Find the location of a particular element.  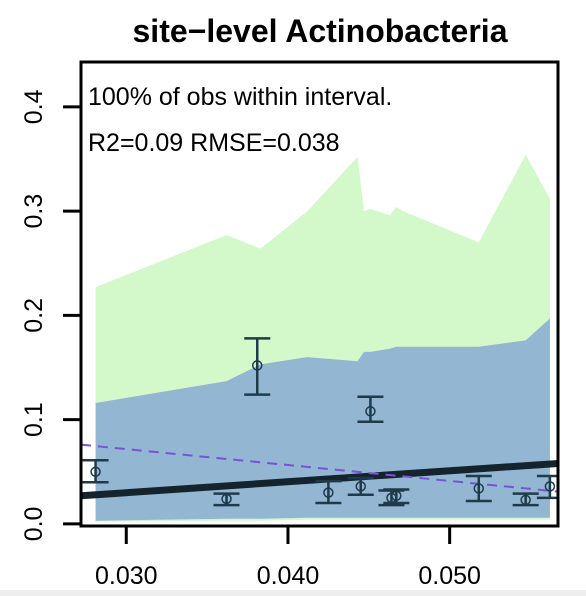

x-tick-label: 0.040 is located at coordinates (288, 576).